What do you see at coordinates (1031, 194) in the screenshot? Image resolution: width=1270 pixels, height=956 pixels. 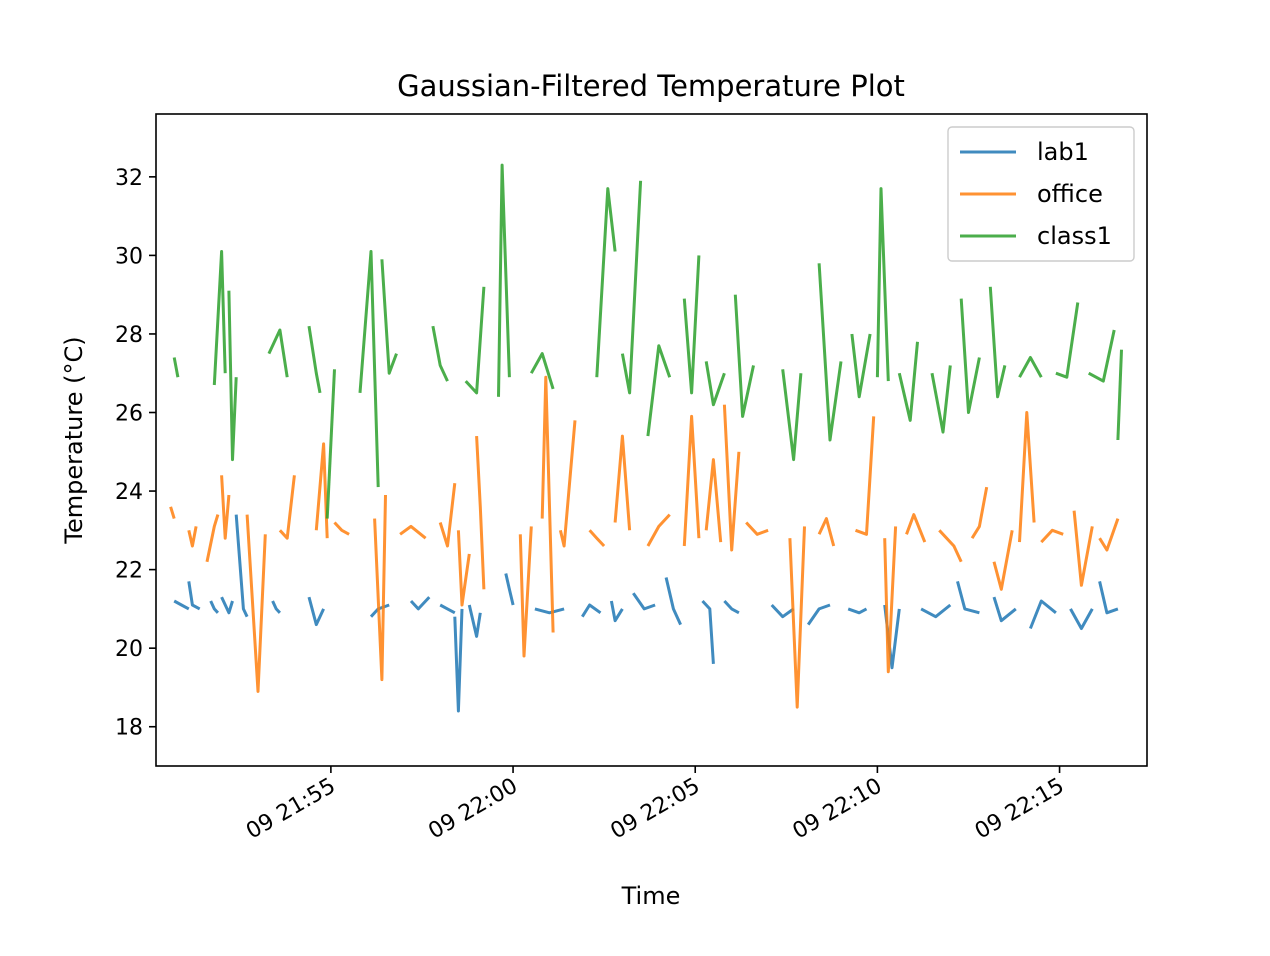 I see `legend-item-office: office` at bounding box center [1031, 194].